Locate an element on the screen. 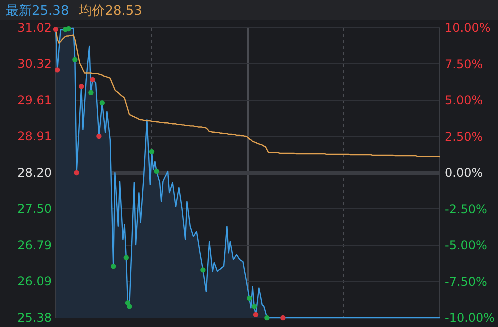 The width and height of the screenshot is (498, 327). y-tick-label: 30.32 is located at coordinates (35, 63).